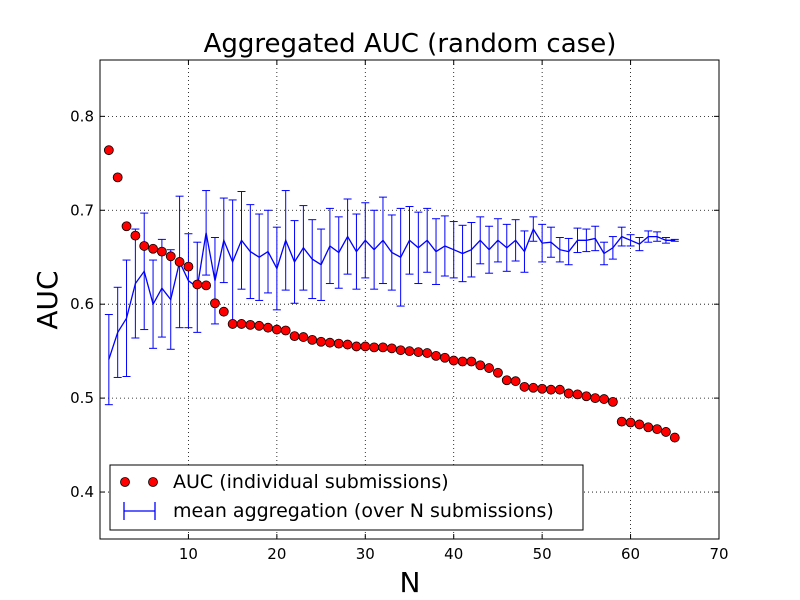 Image resolution: width=800 pixels, height=600 pixels. Describe the element at coordinates (82, 116) in the screenshot. I see `y-tick-label: 0.8` at that location.